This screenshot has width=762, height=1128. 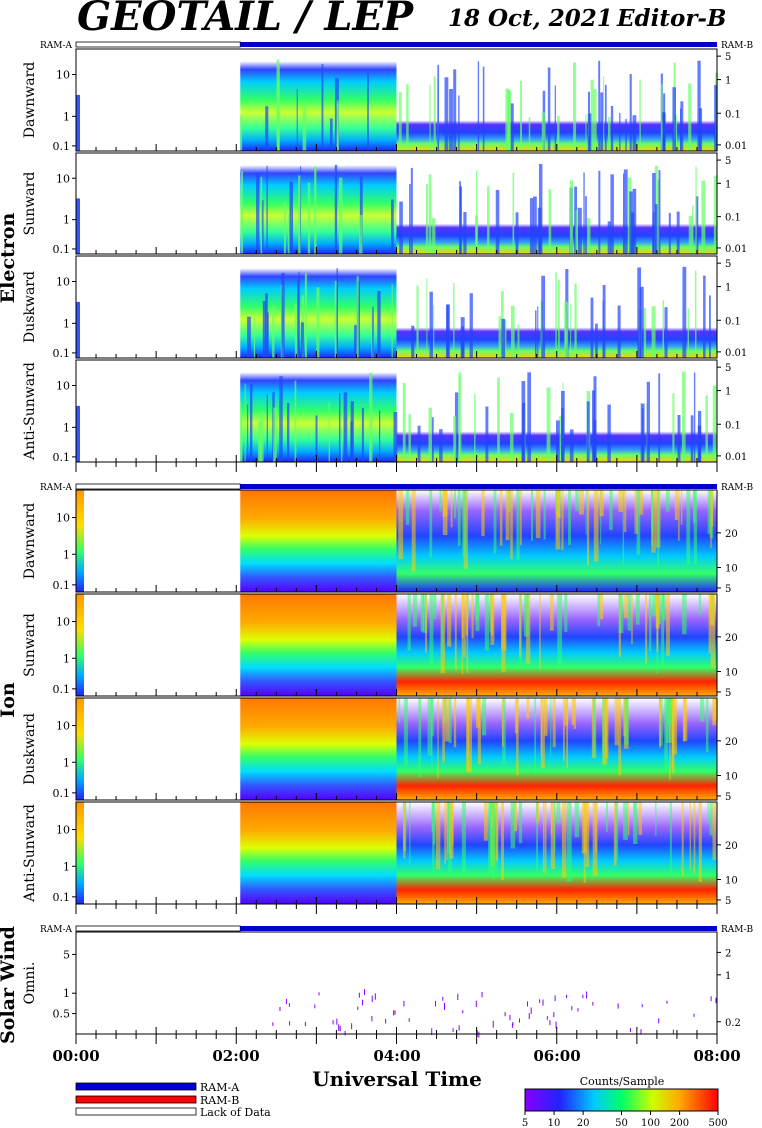 I want to click on y-tick-label: 1, so click(x=66, y=116).